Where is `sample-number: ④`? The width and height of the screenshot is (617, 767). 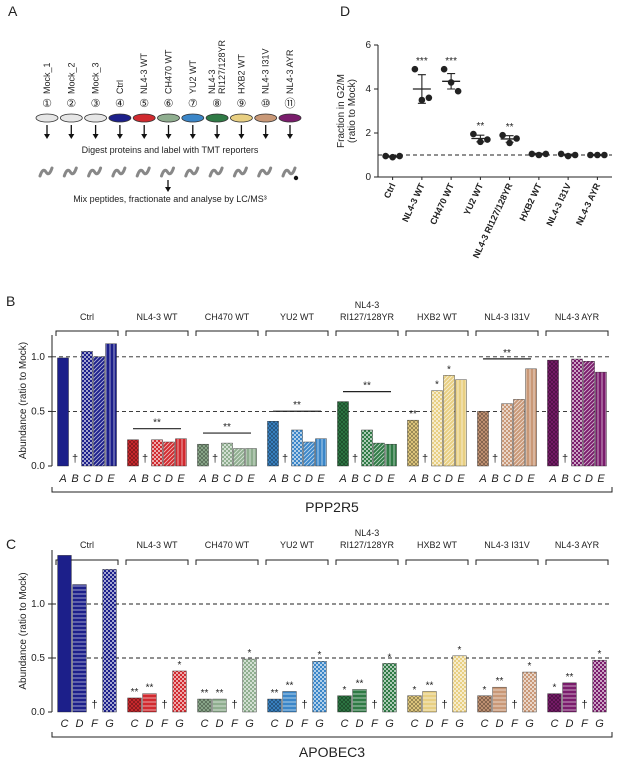
sample-number: ④ is located at coordinates (120, 104).